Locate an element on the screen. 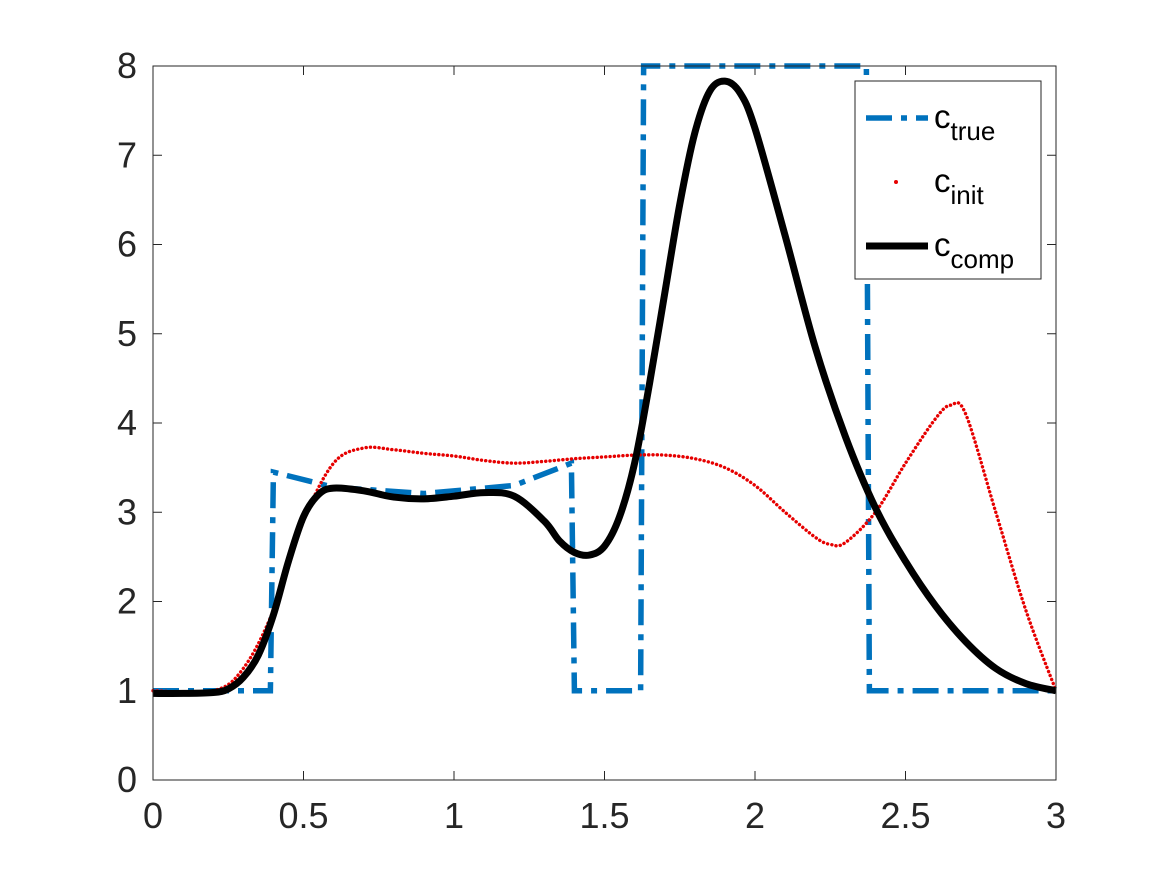 The image size is (1167, 875). x-tick-label: 1 is located at coordinates (454, 815).